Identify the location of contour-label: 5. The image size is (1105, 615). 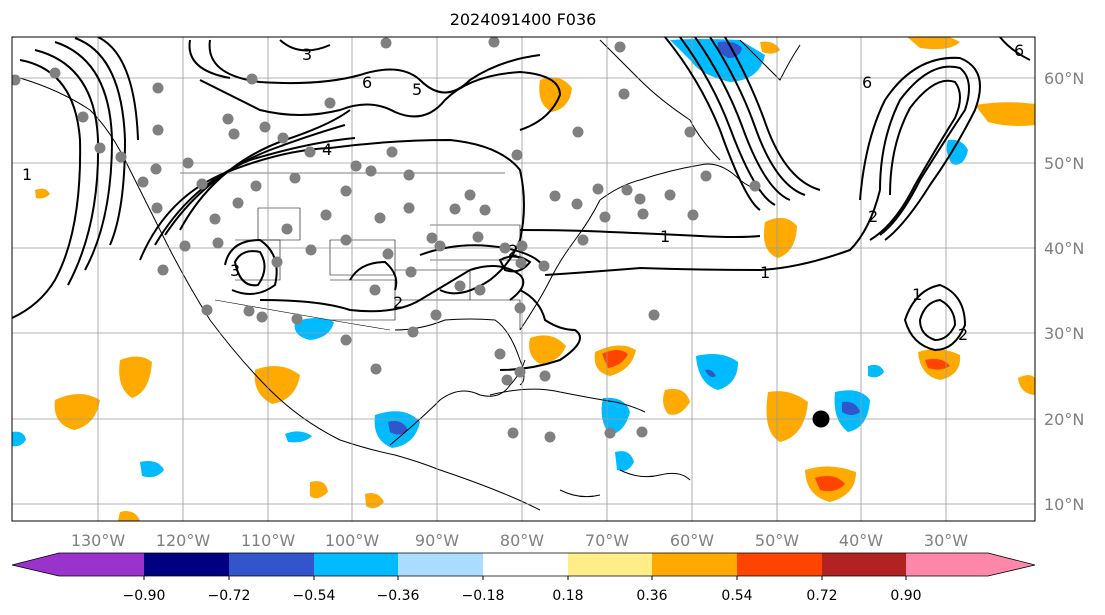
(417, 89).